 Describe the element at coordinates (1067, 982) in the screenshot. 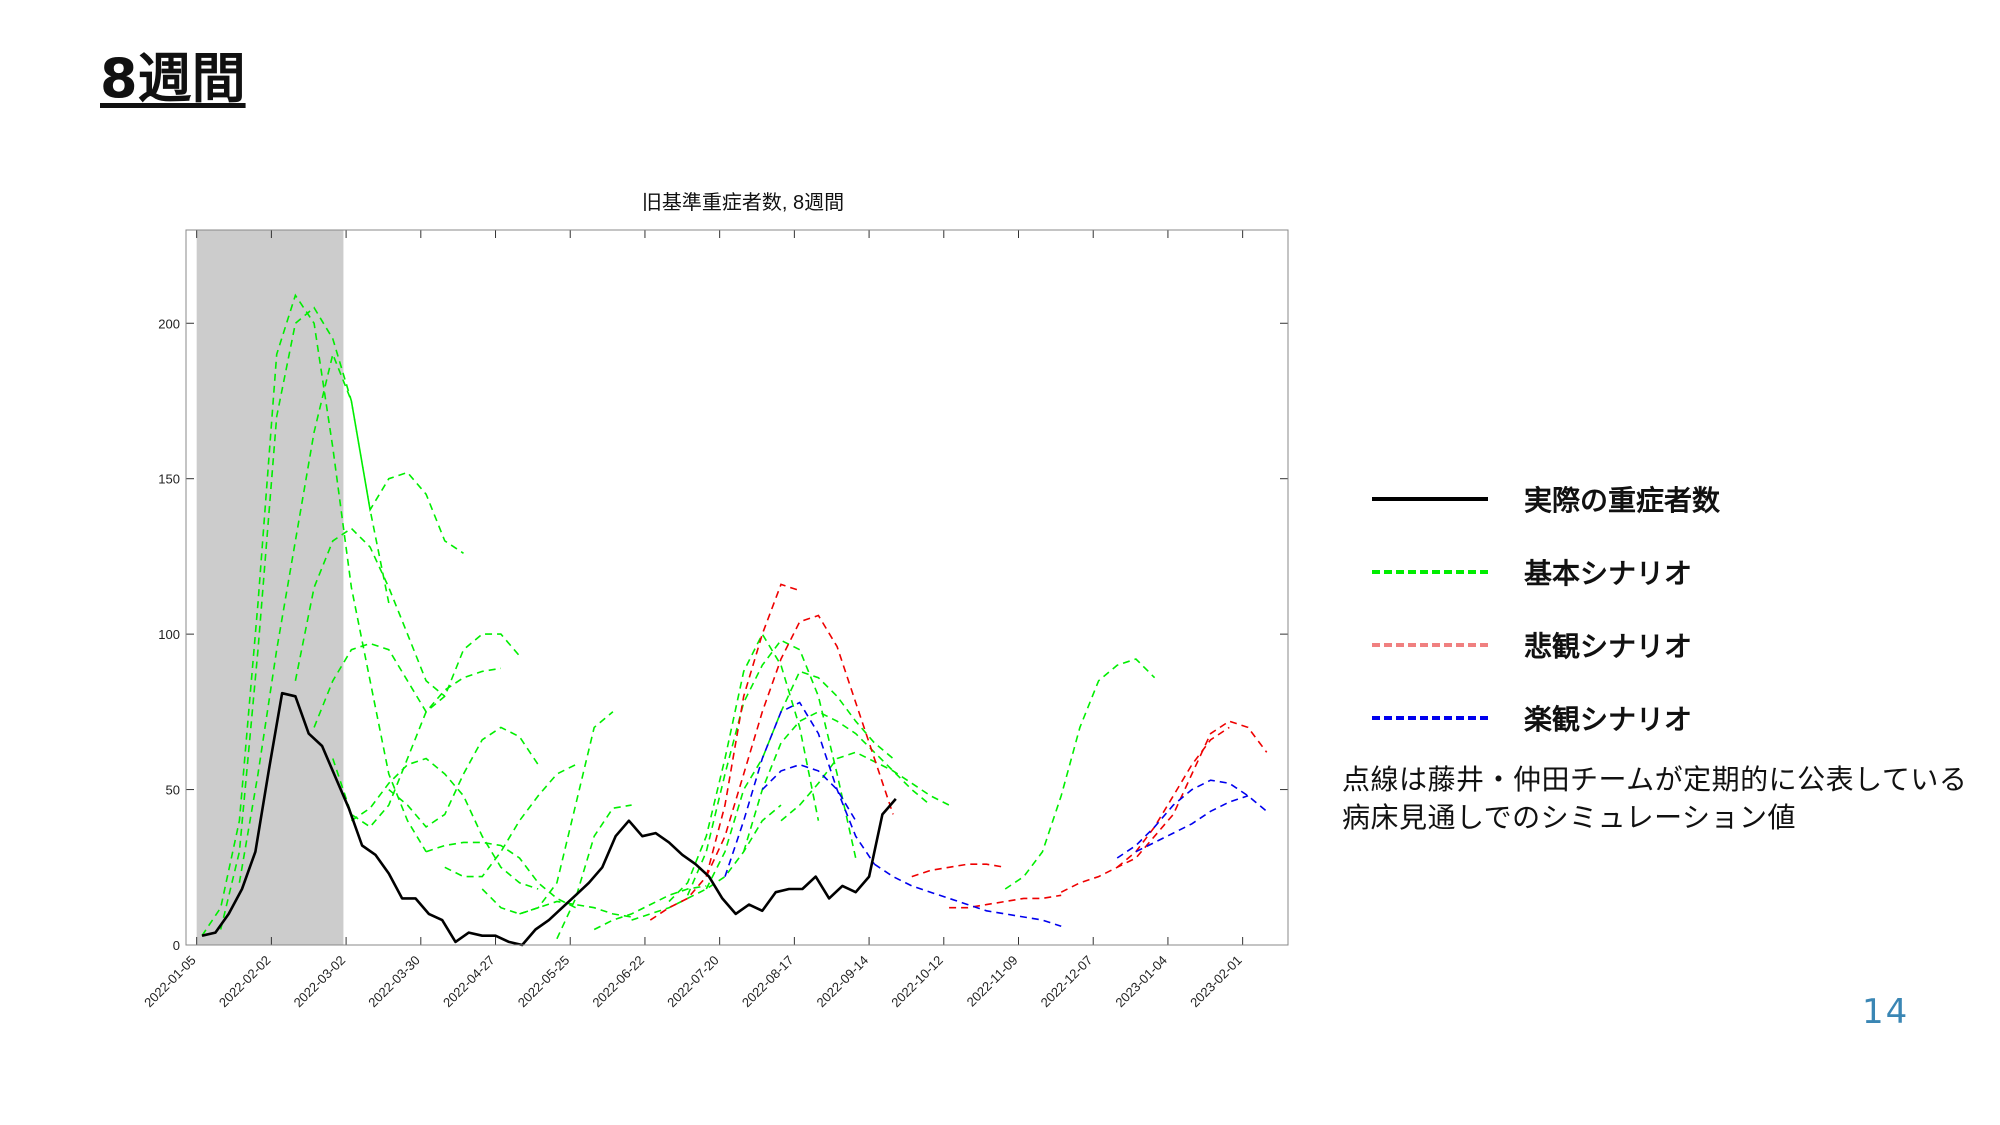

I see `x-tick-label: 2022-12-07` at that location.